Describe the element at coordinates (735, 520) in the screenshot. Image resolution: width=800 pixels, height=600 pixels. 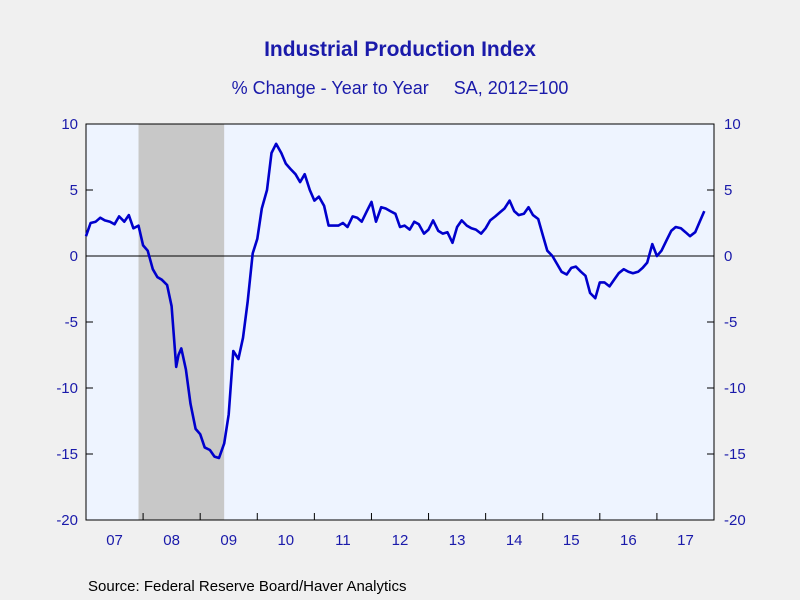
I see `y-tick-label-right: -20` at that location.